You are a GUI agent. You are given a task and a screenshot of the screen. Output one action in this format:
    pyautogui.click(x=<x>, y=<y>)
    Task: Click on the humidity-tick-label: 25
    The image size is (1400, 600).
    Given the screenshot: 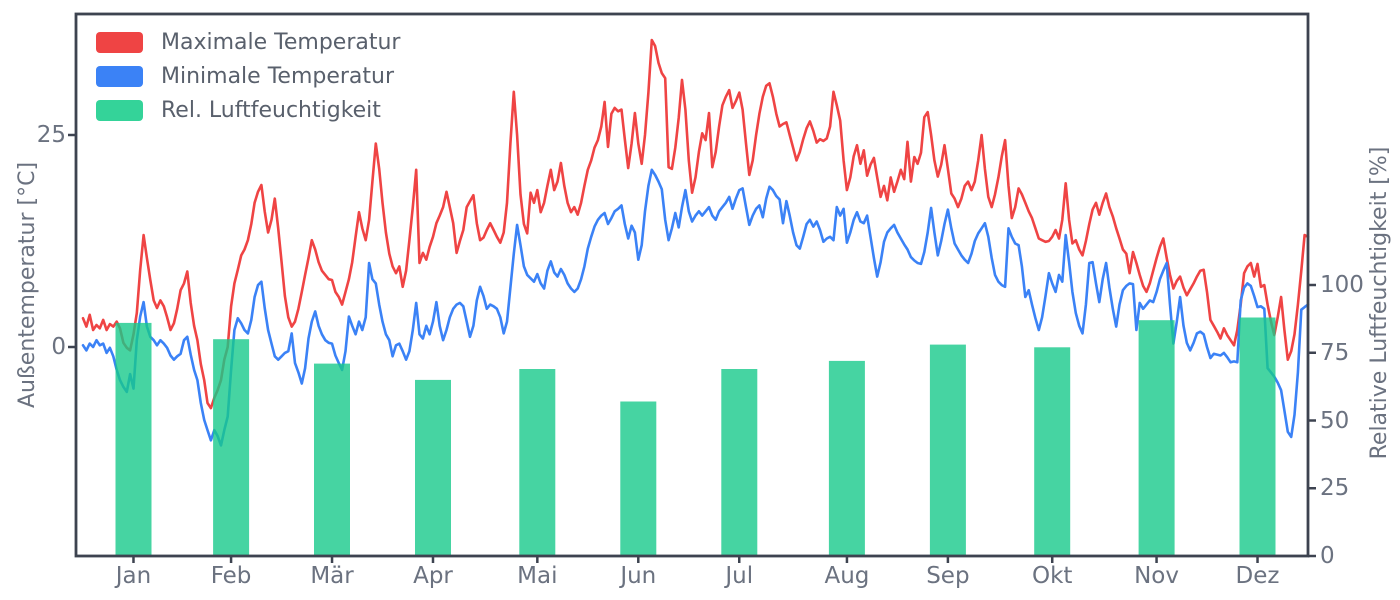 What is the action you would take?
    pyautogui.click(x=1335, y=488)
    